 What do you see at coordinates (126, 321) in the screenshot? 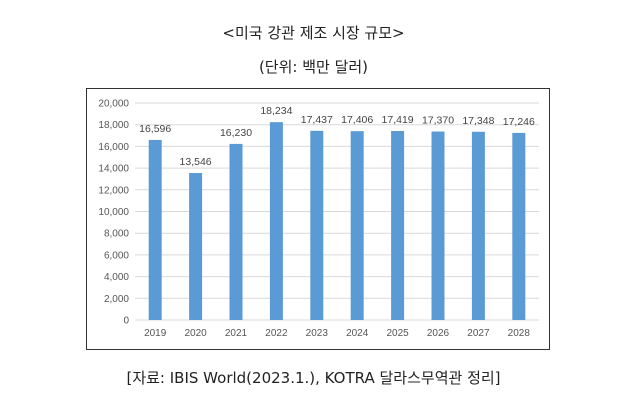
I see `y-tick-label: 0` at bounding box center [126, 321].